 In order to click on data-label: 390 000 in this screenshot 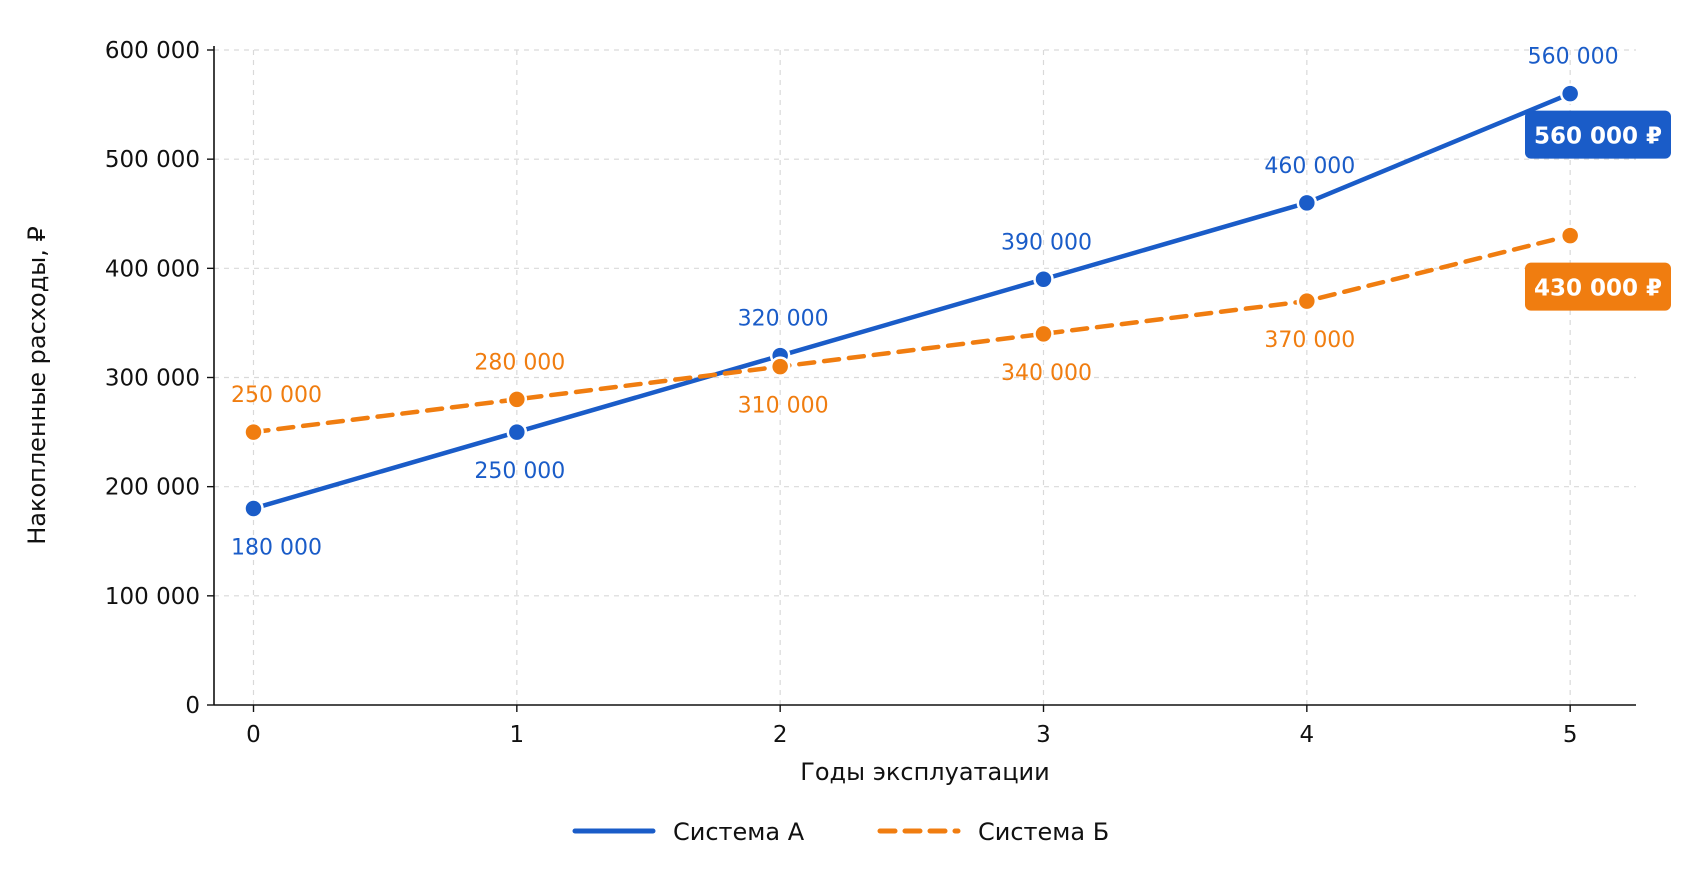, I will do `click(1046, 242)`.